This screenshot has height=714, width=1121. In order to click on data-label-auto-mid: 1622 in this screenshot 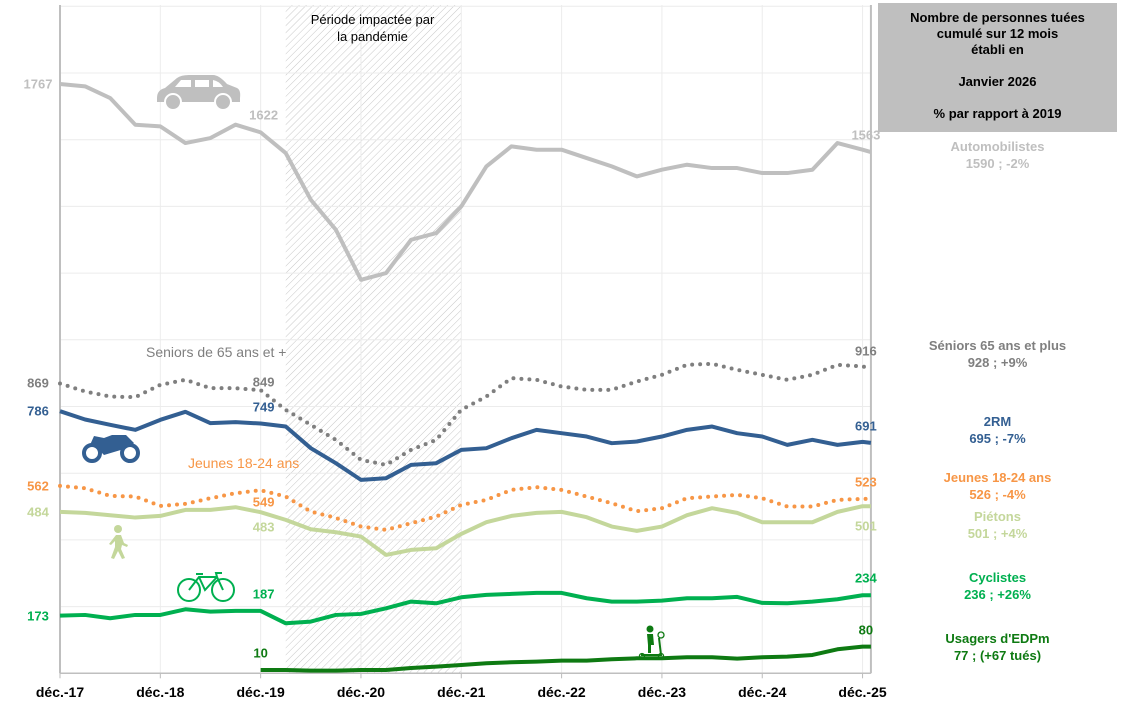, I will do `click(264, 115)`.